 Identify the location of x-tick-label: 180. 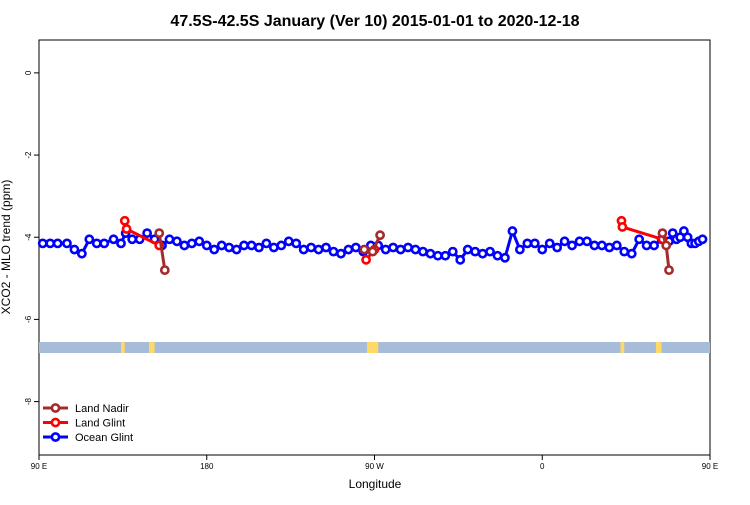
(207, 466).